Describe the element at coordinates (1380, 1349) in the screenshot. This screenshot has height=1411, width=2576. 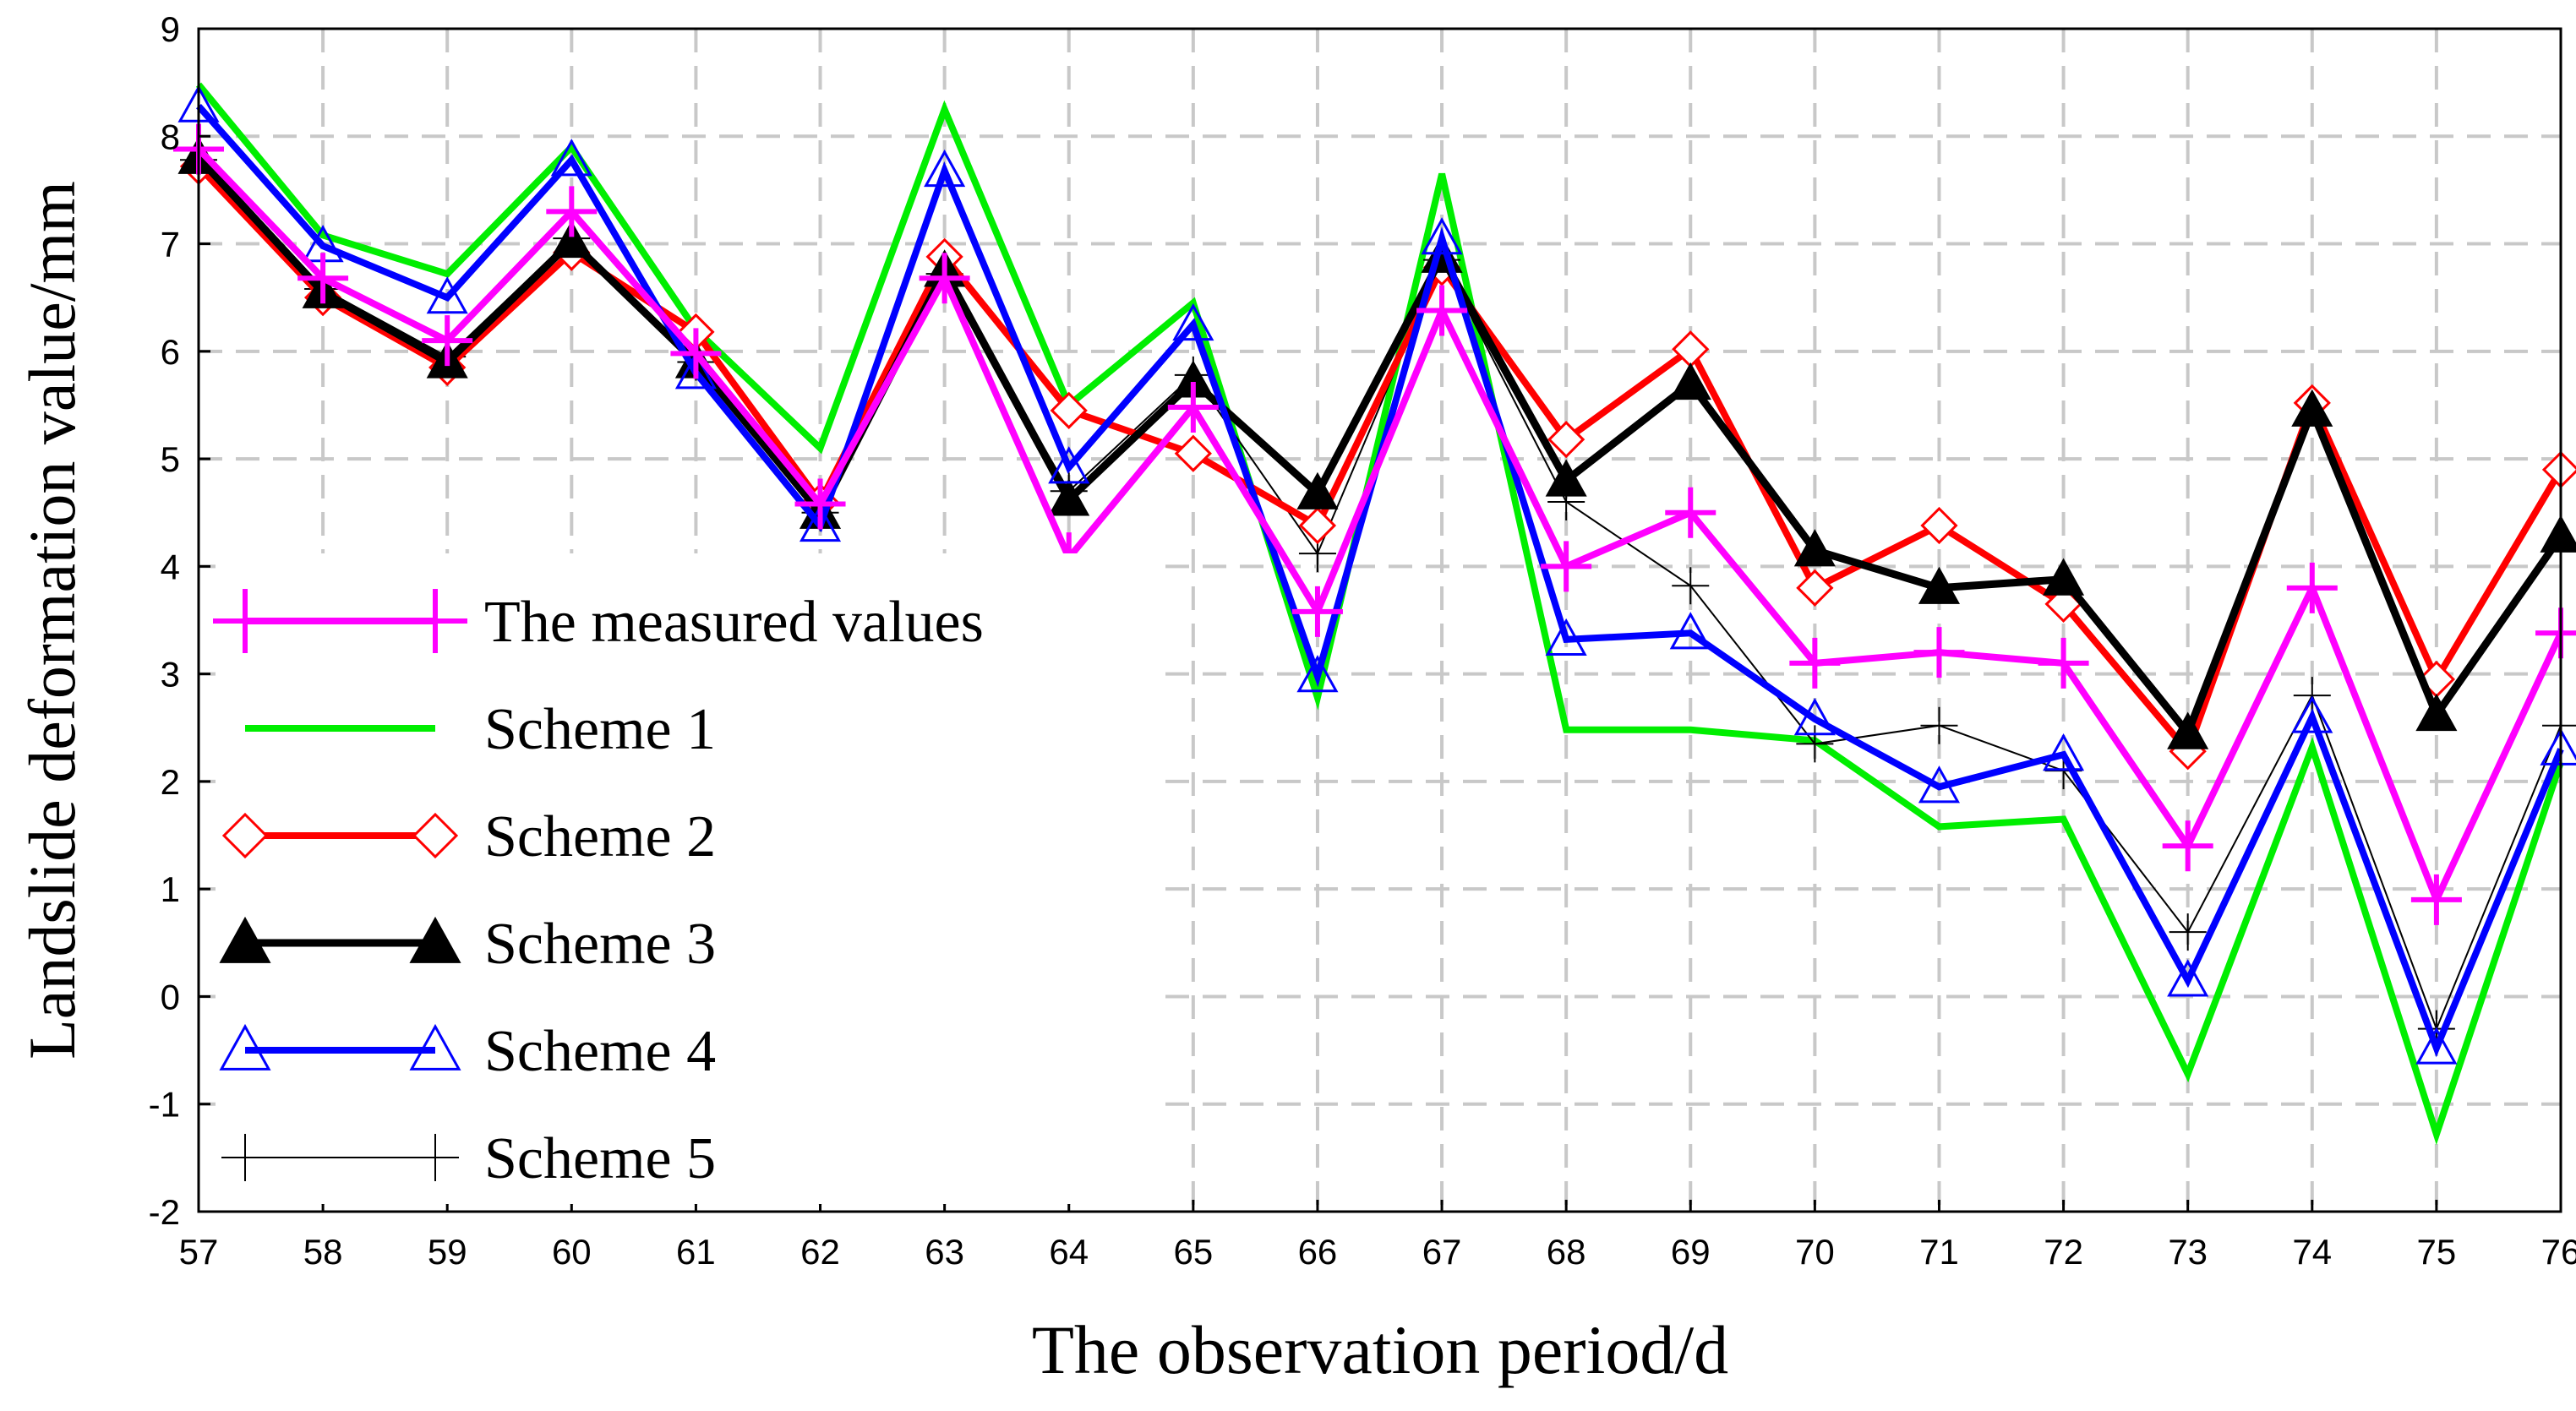
I see `x-axis-title: The observation period/d` at that location.